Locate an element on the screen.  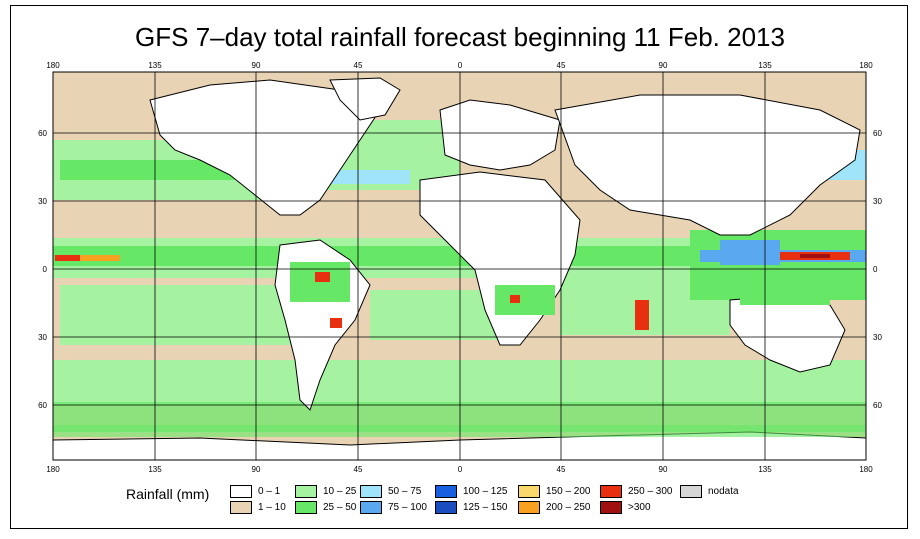
legend-label: 200 – 250 is located at coordinates (568, 507).